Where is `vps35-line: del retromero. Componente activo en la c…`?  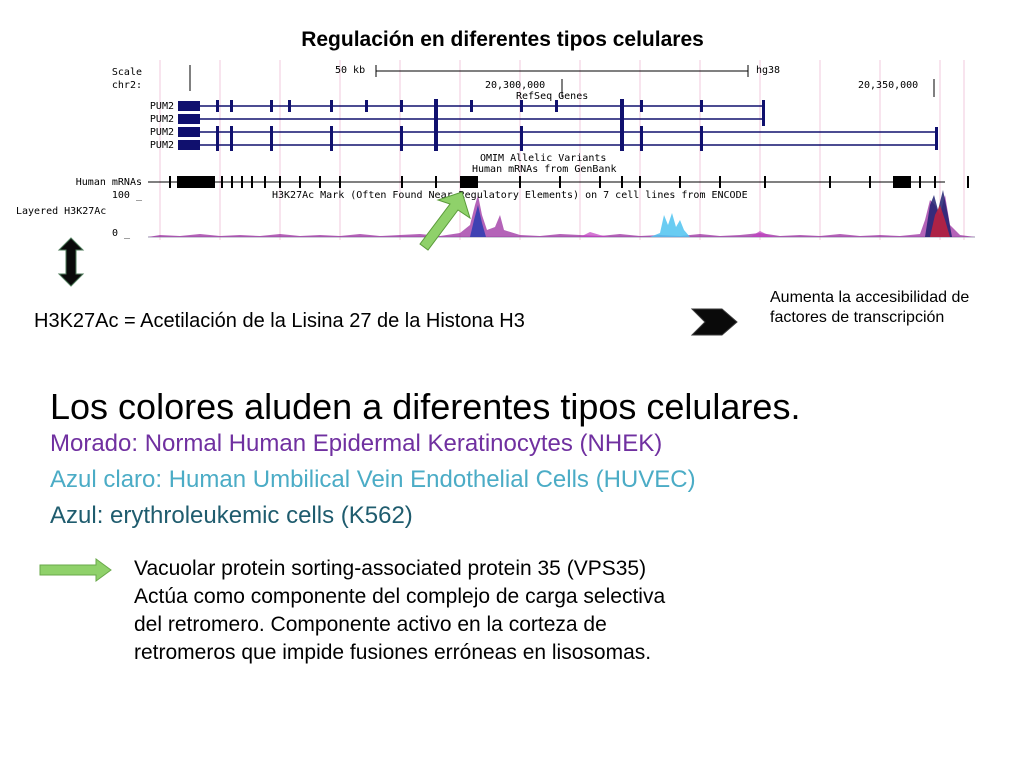 vps35-line: del retromero. Componente activo en la c… is located at coordinates (370, 624).